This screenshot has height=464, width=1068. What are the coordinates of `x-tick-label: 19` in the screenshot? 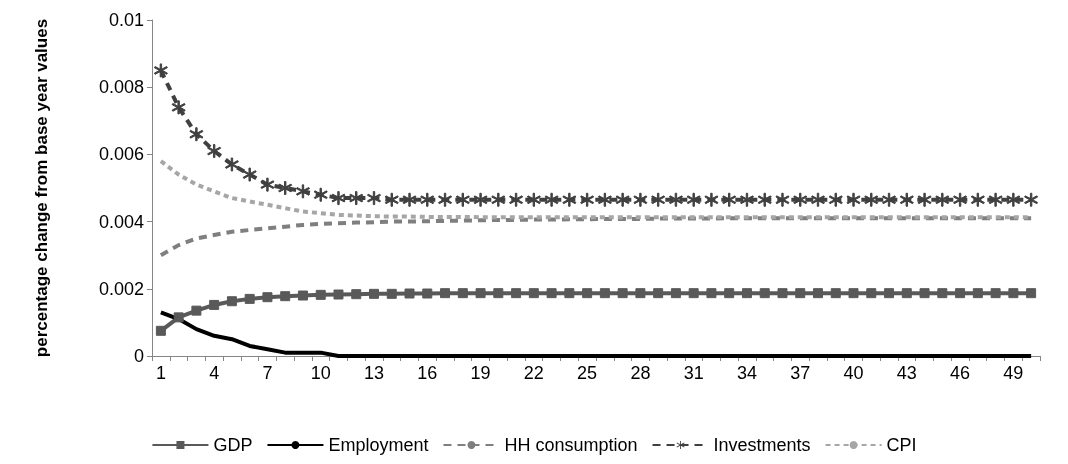 It's located at (480, 373).